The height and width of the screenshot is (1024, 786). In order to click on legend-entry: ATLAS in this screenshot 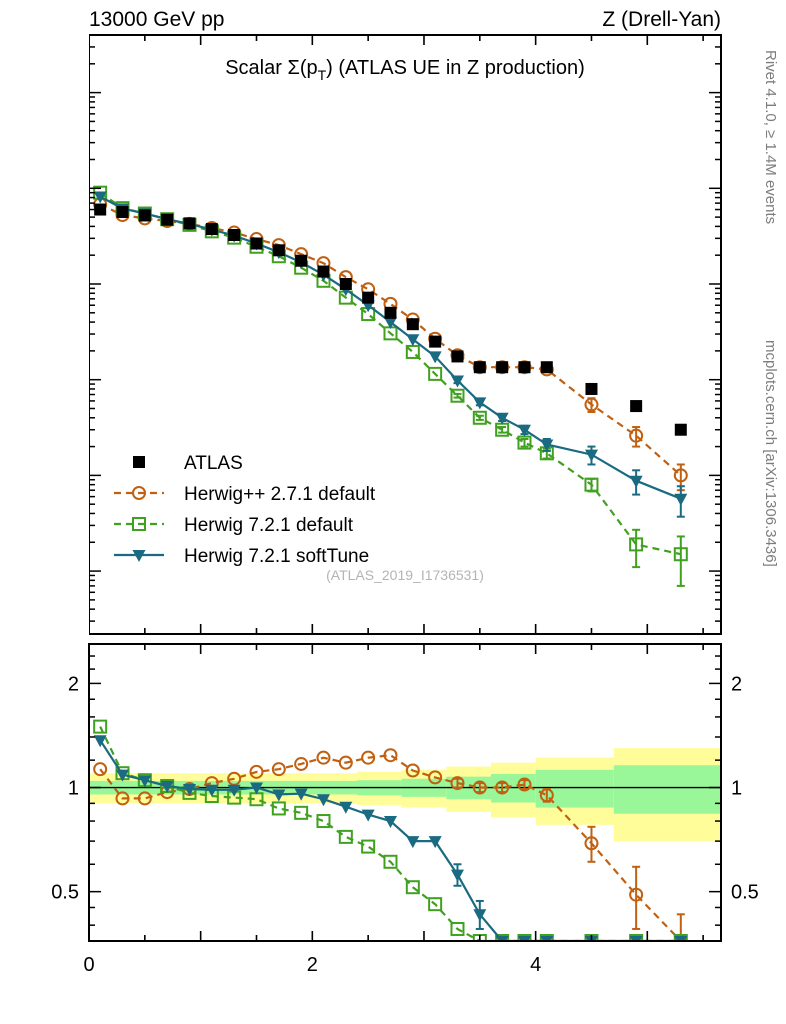, I will do `click(188, 463)`.